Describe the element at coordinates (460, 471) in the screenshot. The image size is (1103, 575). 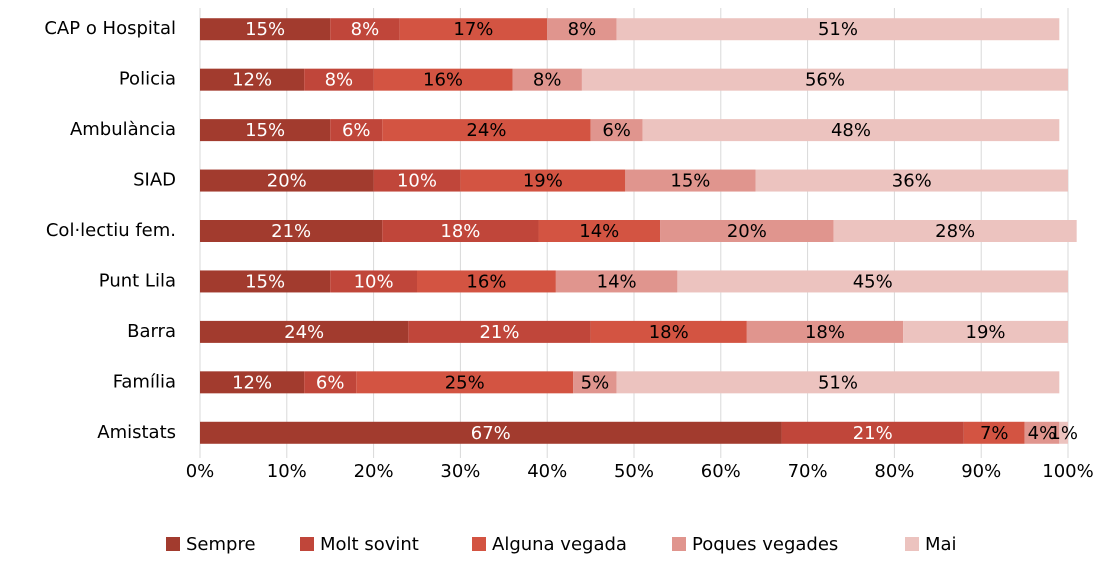
I see `x-tick-label: 30%` at that location.